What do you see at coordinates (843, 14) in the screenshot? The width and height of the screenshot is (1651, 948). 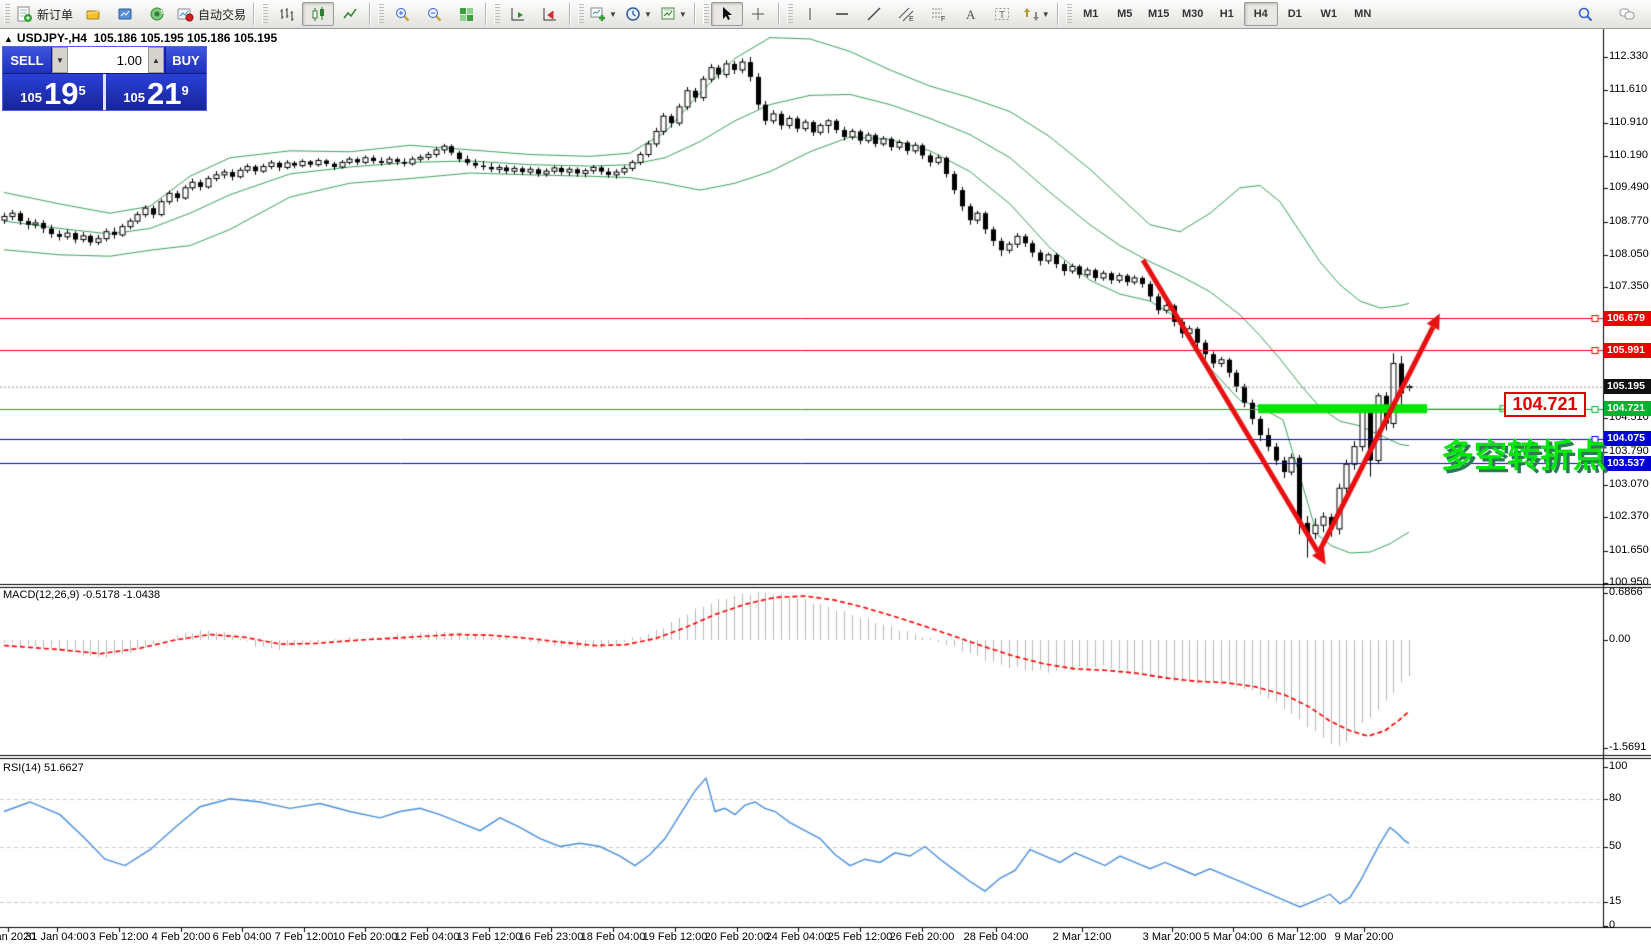 I see `horizontal-line-tool-button` at bounding box center [843, 14].